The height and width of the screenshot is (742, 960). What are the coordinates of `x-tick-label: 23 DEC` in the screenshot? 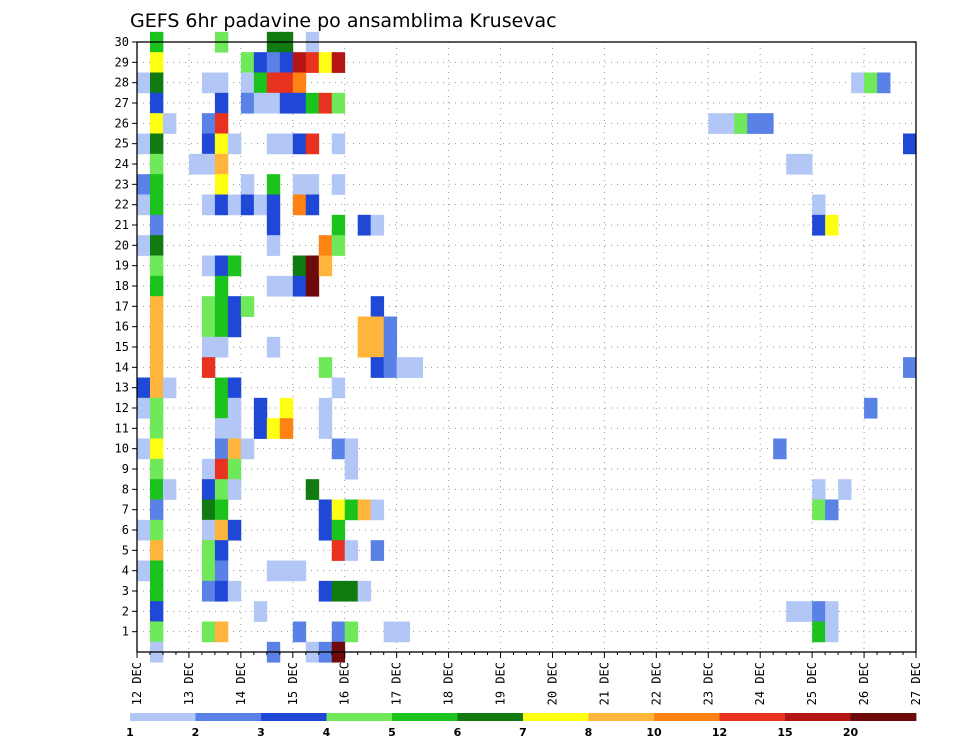 It's located at (708, 683).